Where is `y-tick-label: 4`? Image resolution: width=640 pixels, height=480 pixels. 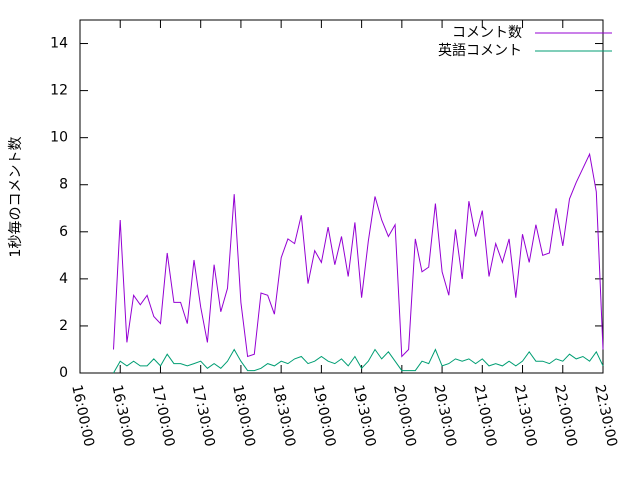
y-tick-label: 4 is located at coordinates (63, 279).